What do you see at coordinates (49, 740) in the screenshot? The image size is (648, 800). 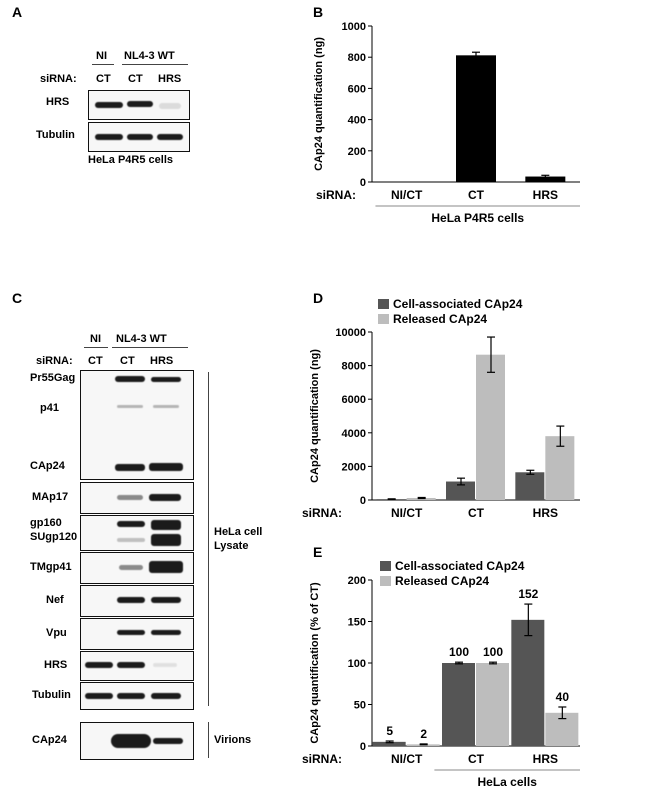 I see `panel-c-row-virion-cap24: CAp24` at bounding box center [49, 740].